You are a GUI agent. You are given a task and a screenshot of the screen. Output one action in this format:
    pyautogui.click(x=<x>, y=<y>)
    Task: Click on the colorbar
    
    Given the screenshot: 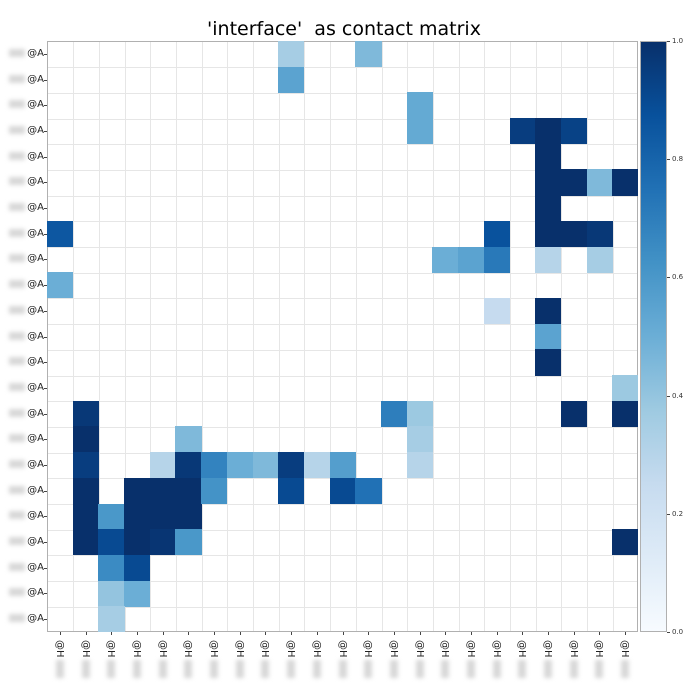 What is the action you would take?
    pyautogui.click(x=653, y=336)
    